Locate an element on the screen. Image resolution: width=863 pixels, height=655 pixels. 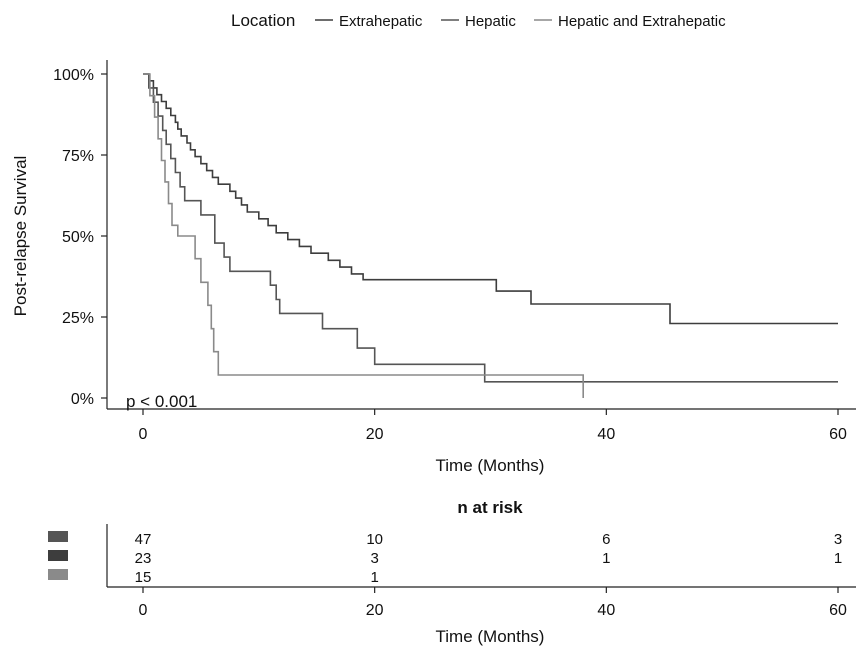
risk-x-tick-label: 60 is located at coordinates (838, 610).